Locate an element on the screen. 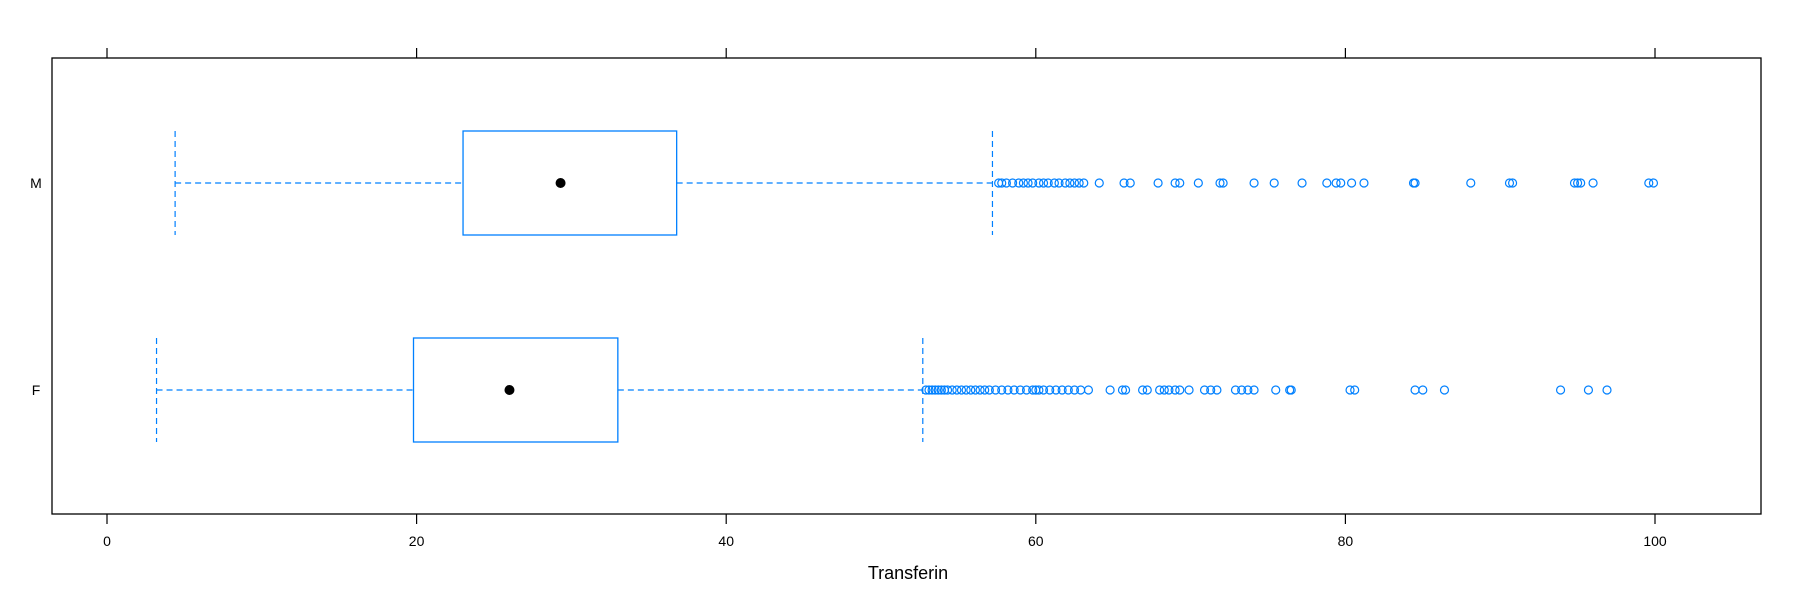 Image resolution: width=1800 pixels, height=600 pixels. x-tick-label: 40 is located at coordinates (726, 541).